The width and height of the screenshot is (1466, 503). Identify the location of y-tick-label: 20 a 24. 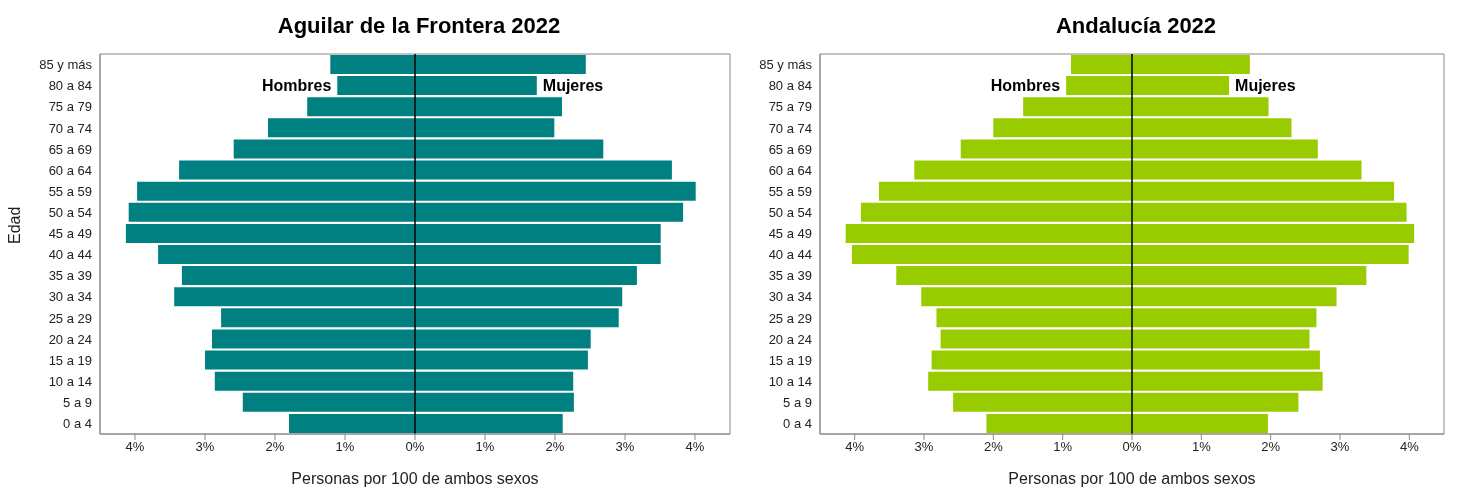
(70, 339).